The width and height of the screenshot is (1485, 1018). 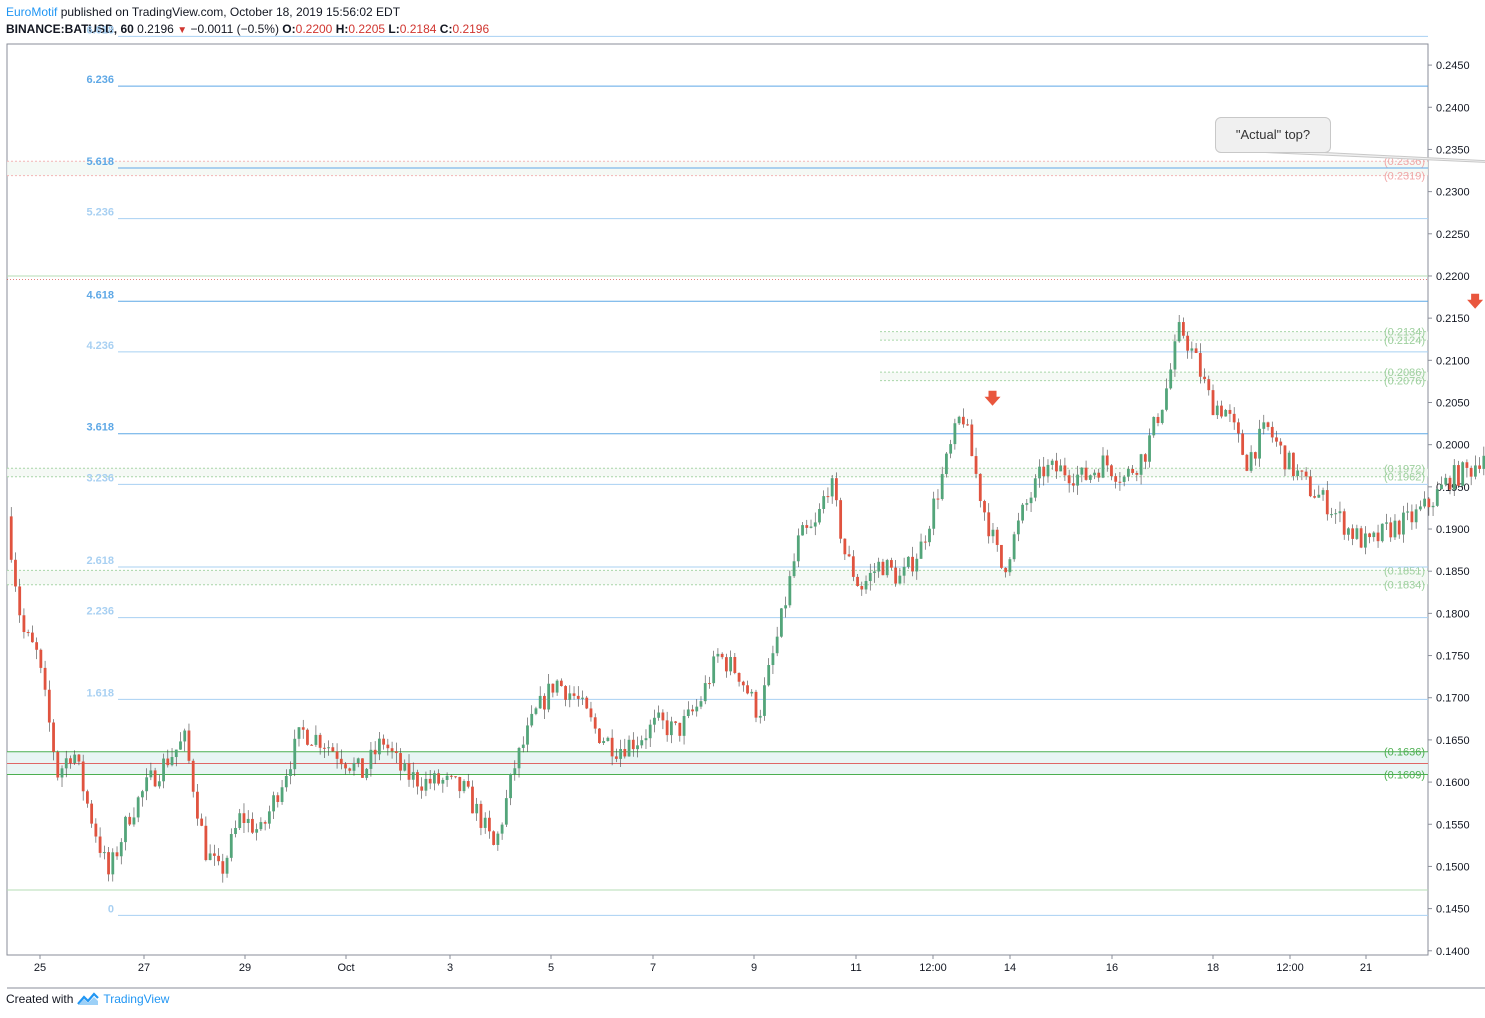 I want to click on created-with-label: Created with, so click(x=40, y=999).